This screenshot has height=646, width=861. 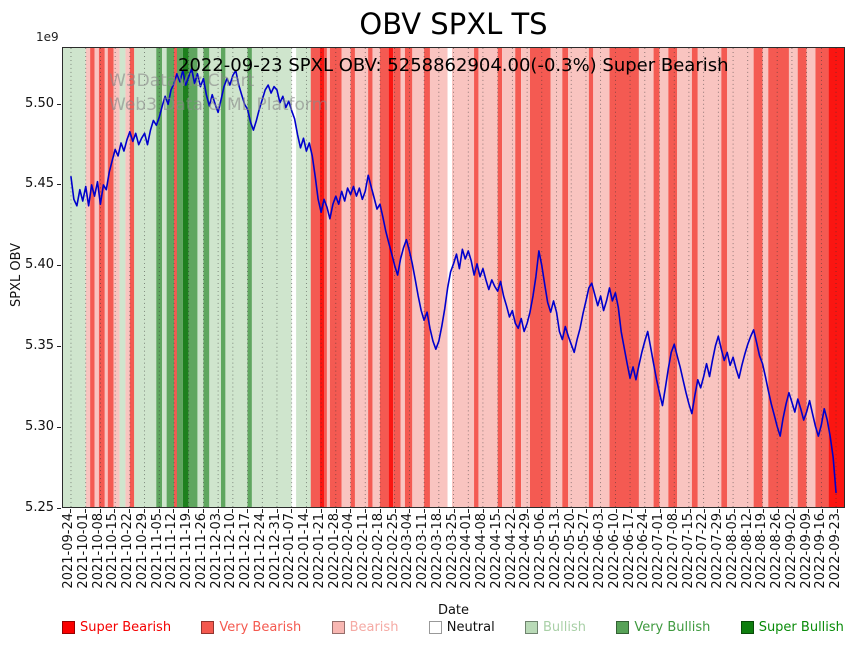 What do you see at coordinates (623, 627) in the screenshot?
I see `legend-swatch-very_bullish` at bounding box center [623, 627].